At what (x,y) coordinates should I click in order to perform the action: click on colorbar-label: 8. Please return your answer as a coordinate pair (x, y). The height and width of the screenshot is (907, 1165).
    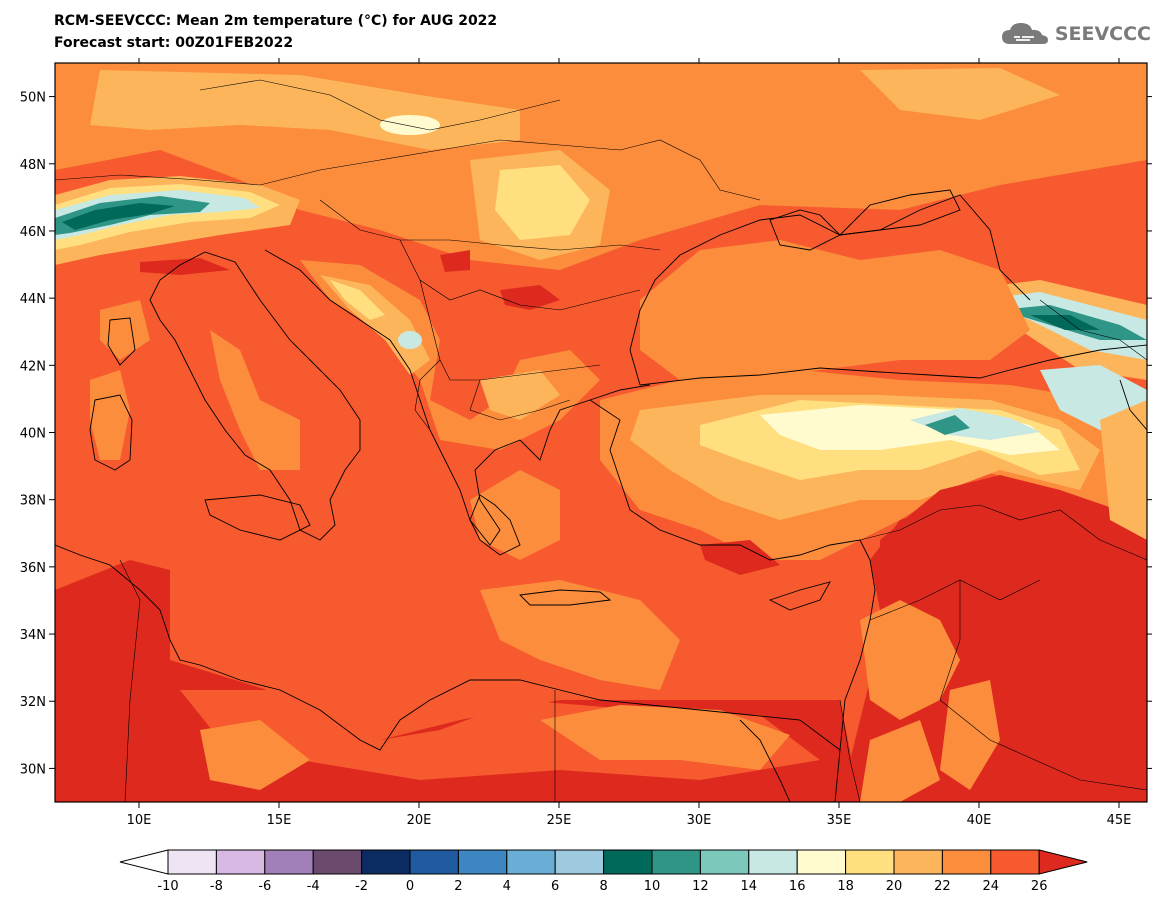
    Looking at the image, I should click on (603, 886).